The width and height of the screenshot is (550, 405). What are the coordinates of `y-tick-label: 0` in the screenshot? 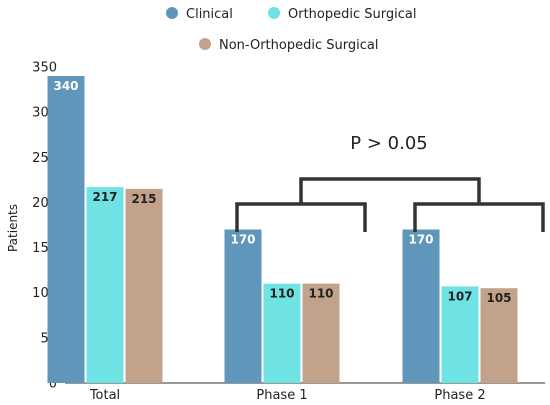 It's located at (53, 384).